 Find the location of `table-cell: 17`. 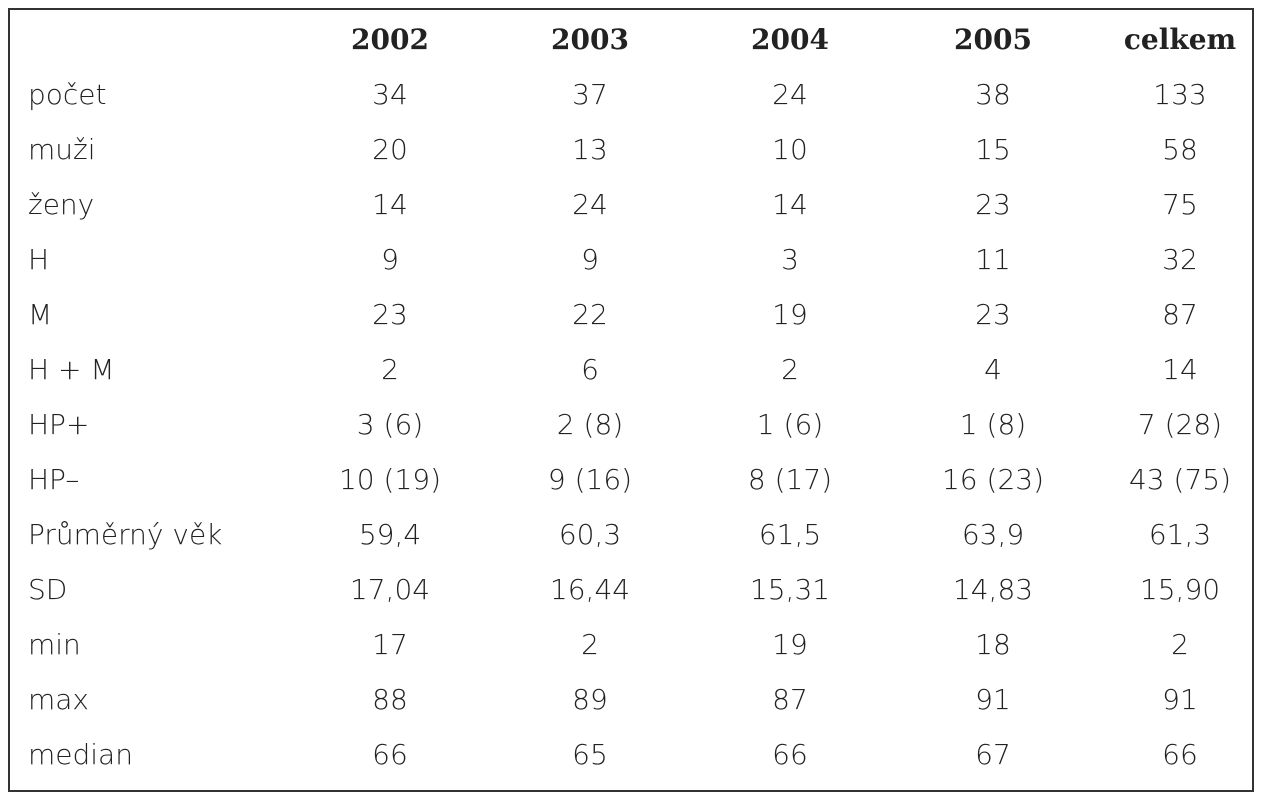

table-cell: 17 is located at coordinates (390, 644).